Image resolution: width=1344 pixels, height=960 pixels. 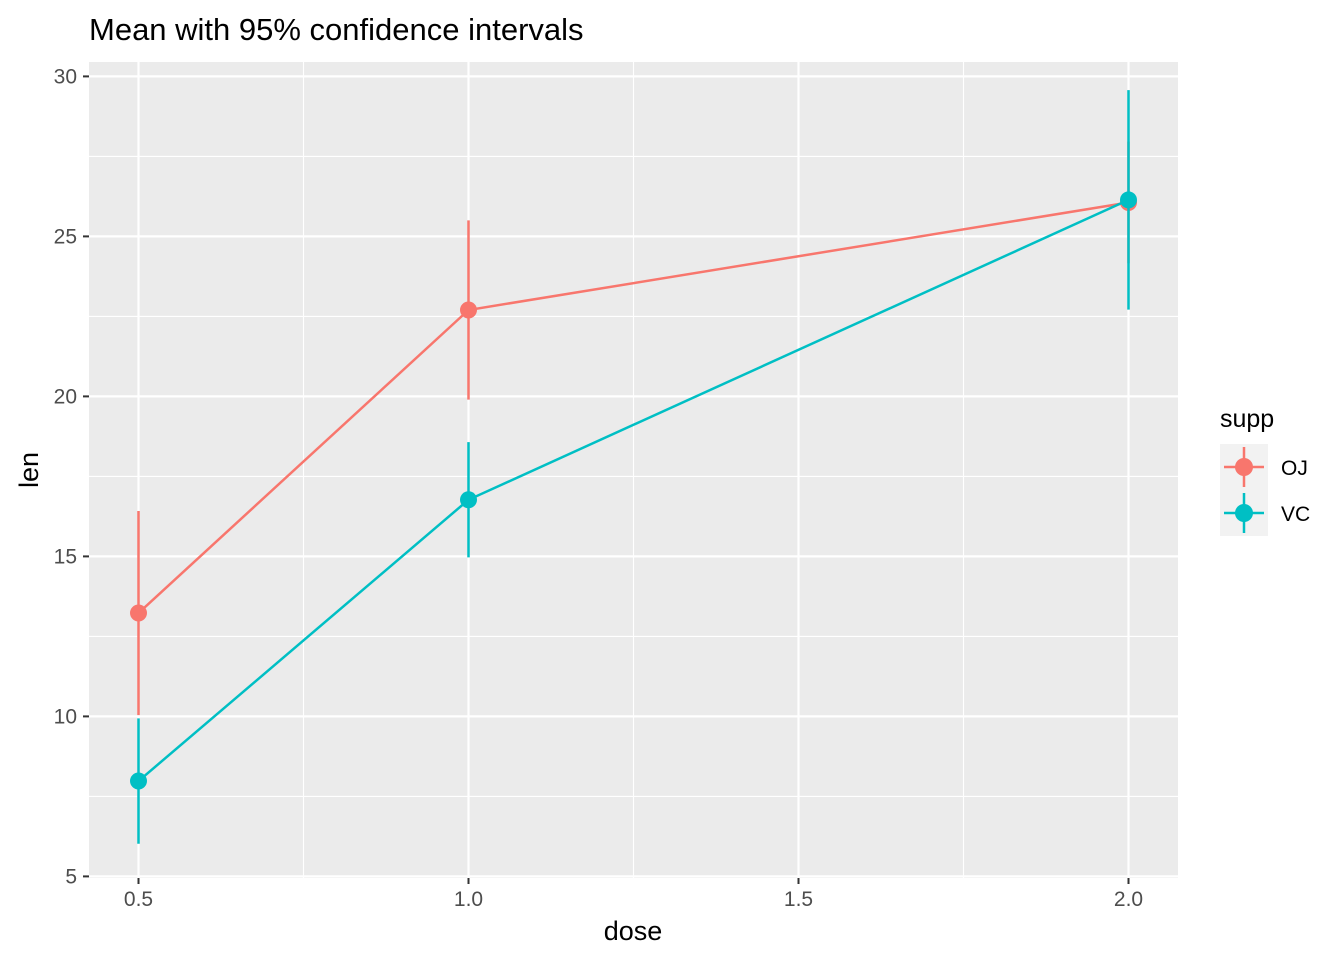 What do you see at coordinates (336, 29) in the screenshot?
I see `chart-title: Mean with 95% confidence intervals` at bounding box center [336, 29].